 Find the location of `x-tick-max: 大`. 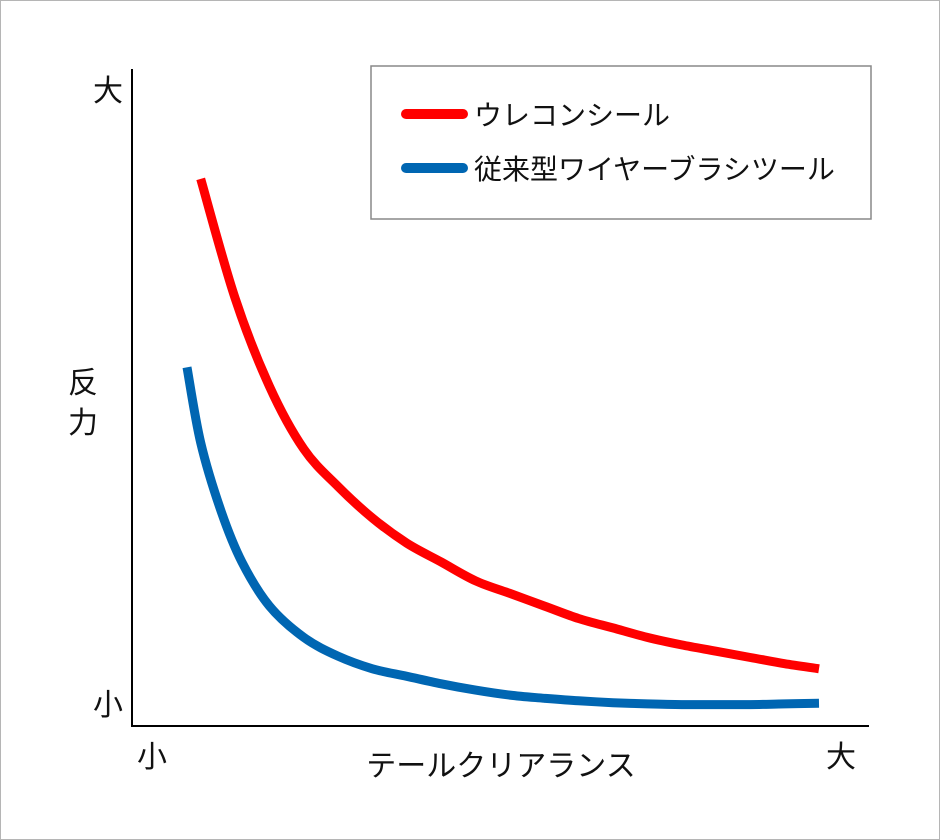

x-tick-max: 大 is located at coordinates (841, 757).